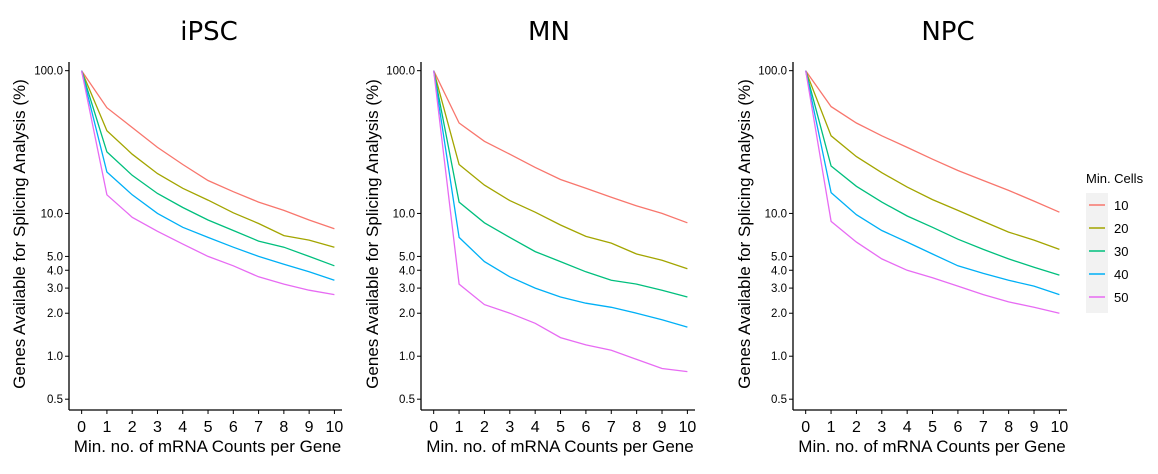 Image resolution: width=1158 pixels, height=474 pixels. I want to click on legend-label-30: 30, so click(1121, 251).